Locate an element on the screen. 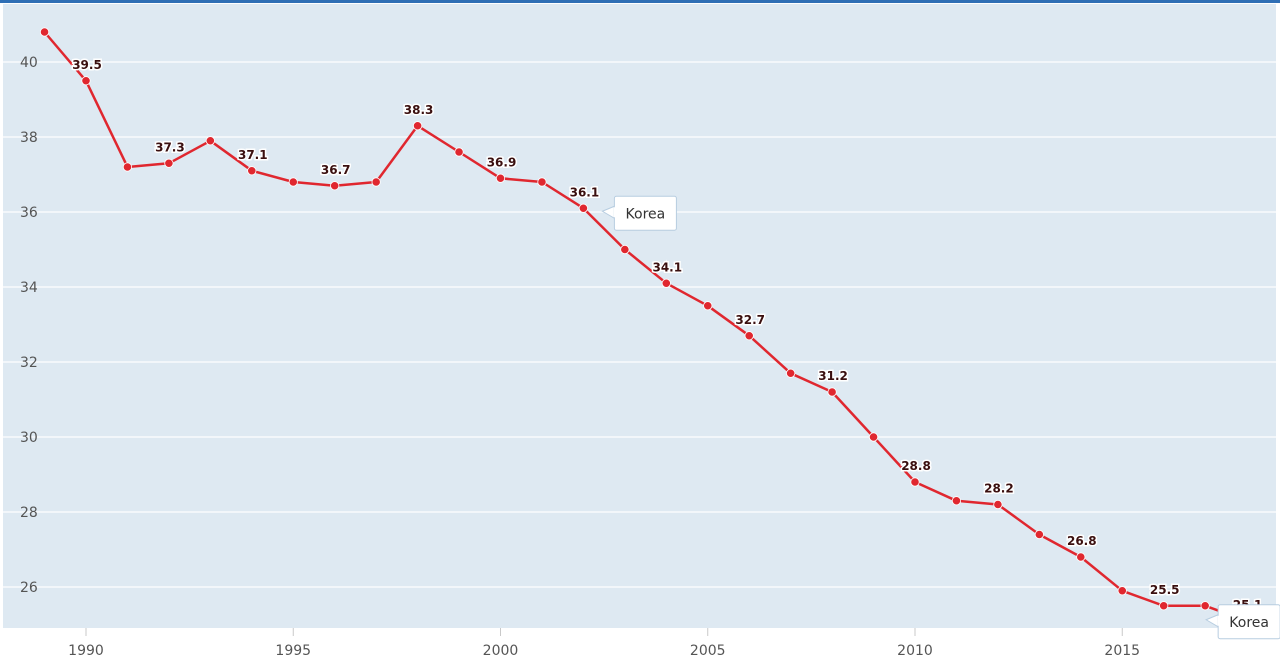 Image resolution: width=1280 pixels, height=670 pixels. y-tick-label-36: 36 is located at coordinates (29, 213).